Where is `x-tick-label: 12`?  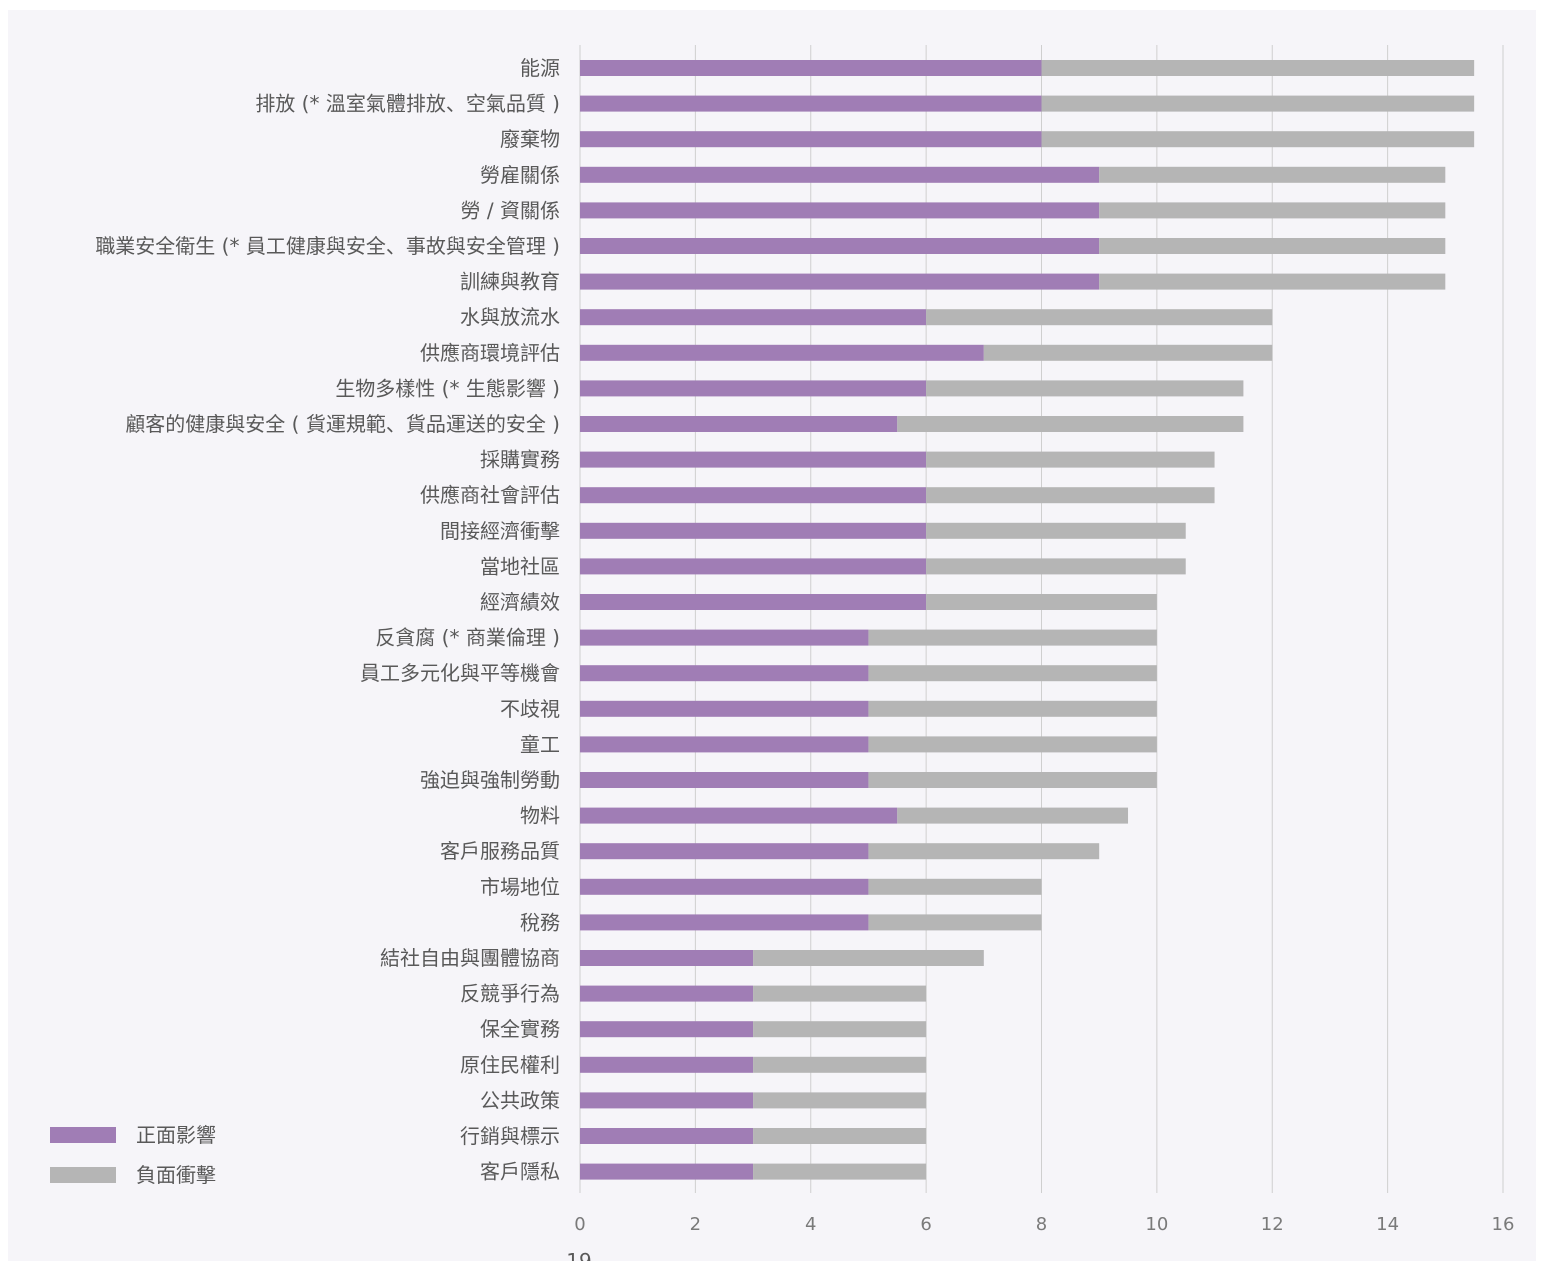 x-tick-label: 12 is located at coordinates (1272, 1224).